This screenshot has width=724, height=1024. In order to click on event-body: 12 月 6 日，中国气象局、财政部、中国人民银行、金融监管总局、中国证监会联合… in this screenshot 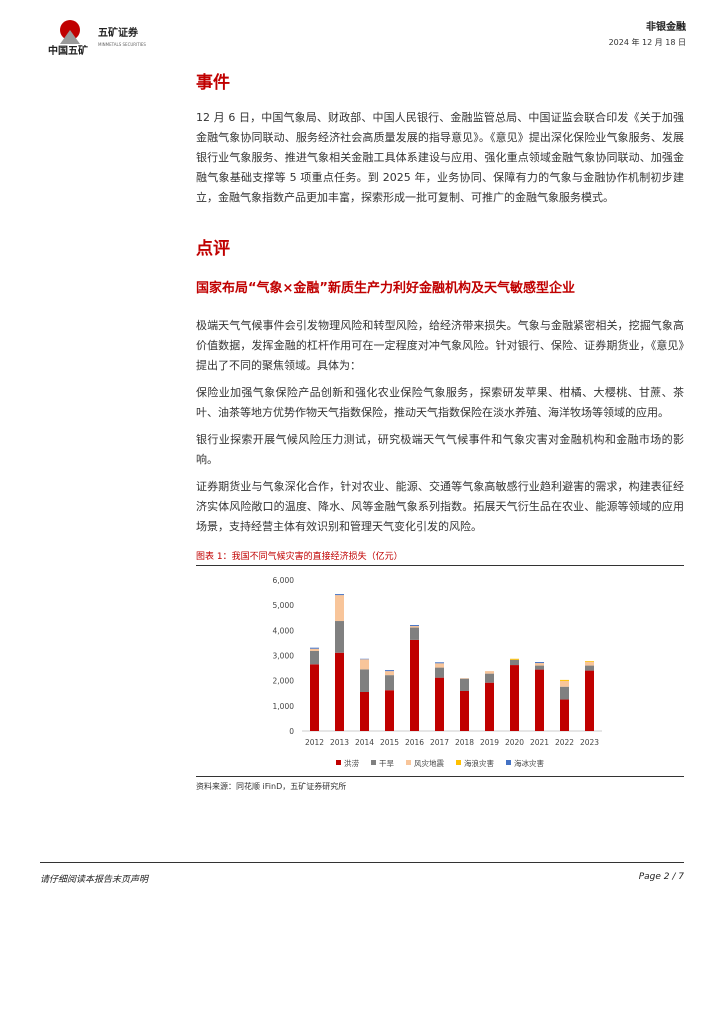, I will do `click(440, 157)`.